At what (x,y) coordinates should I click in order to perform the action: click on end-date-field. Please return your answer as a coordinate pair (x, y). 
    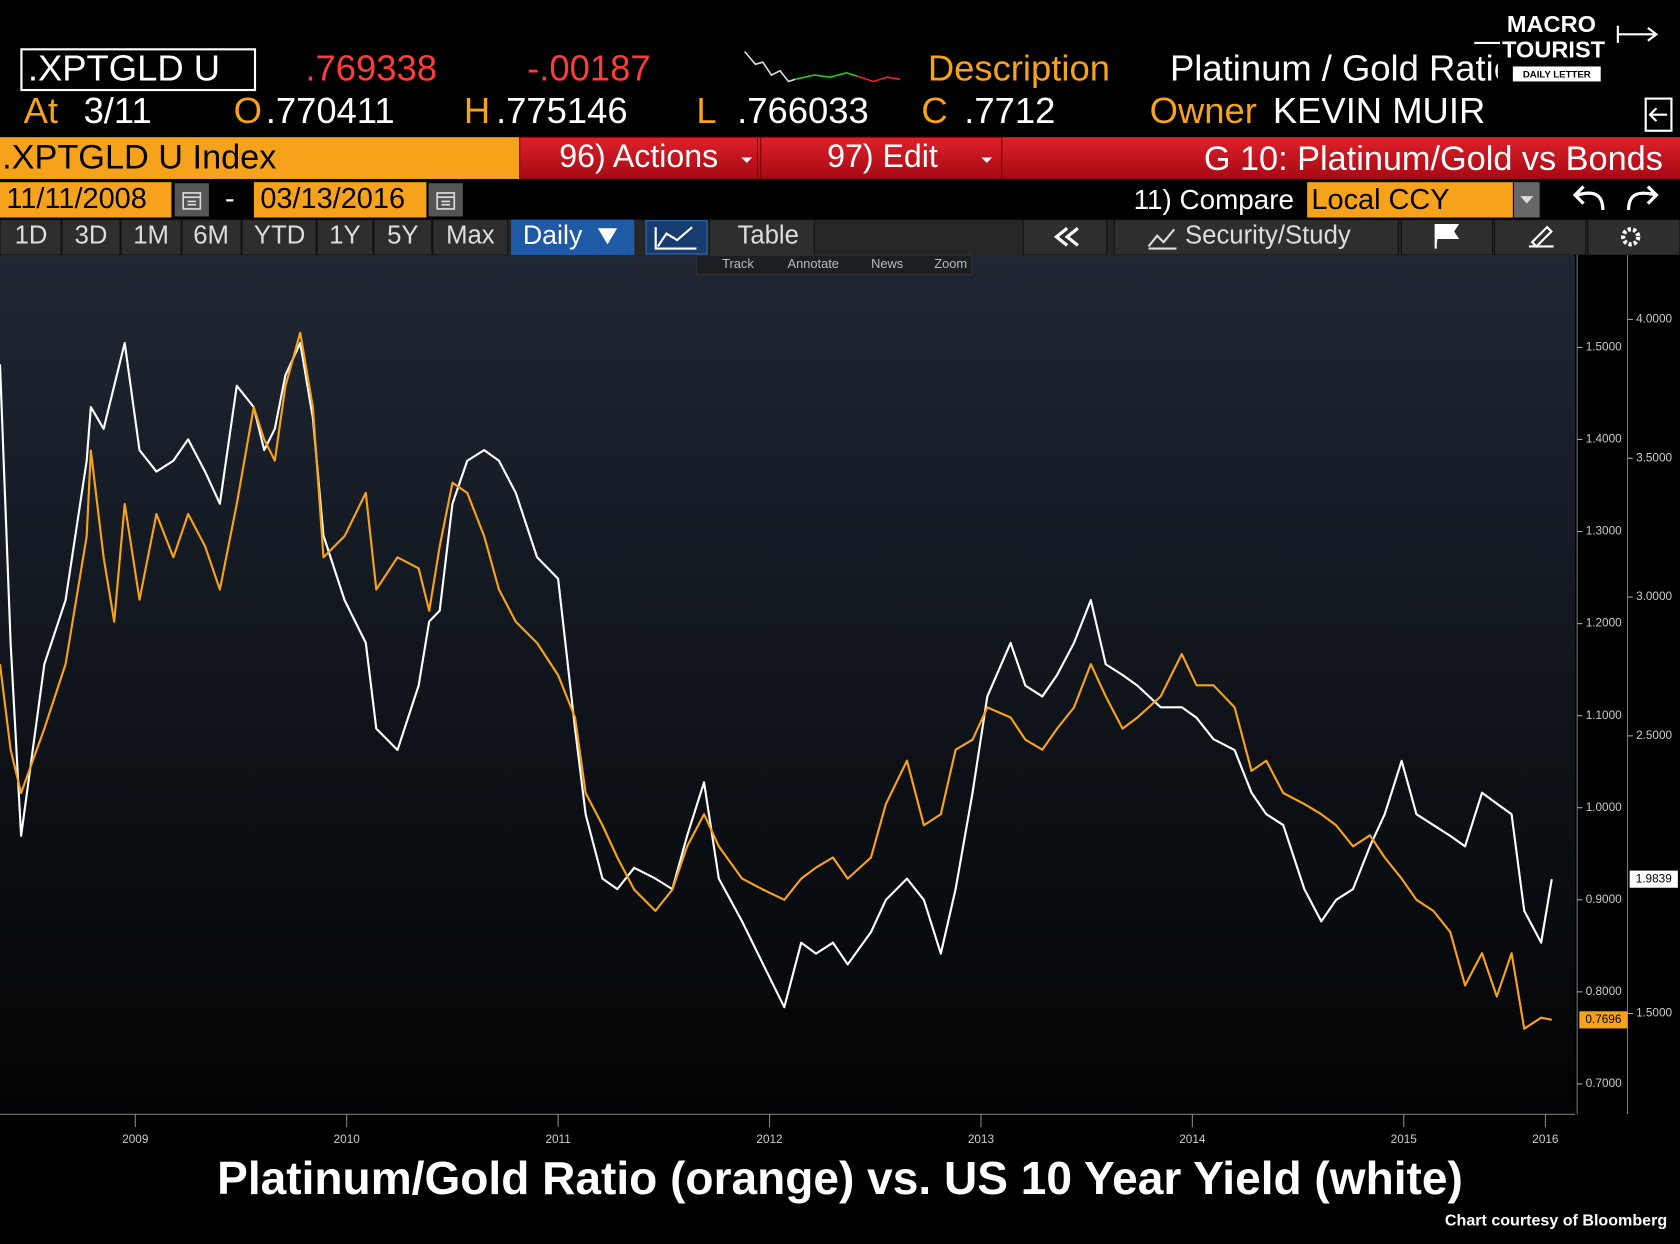
    Looking at the image, I should click on (340, 200).